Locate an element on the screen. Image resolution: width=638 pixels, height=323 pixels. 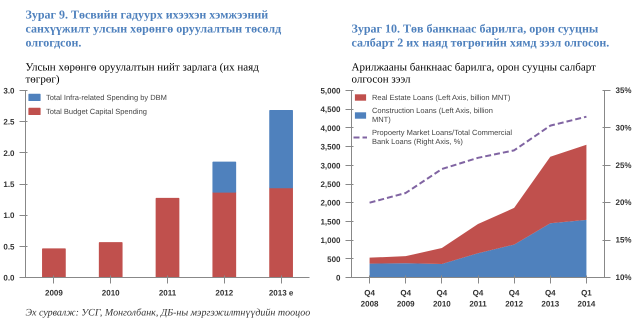
y-tick-label: 3,000 is located at coordinates (331, 165).